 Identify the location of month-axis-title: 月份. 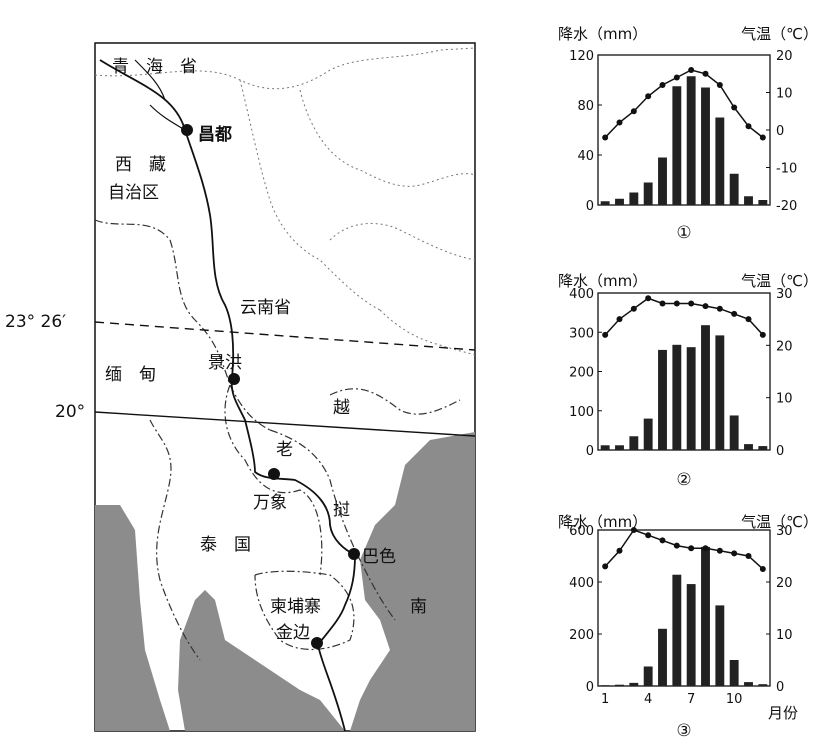
(783, 713).